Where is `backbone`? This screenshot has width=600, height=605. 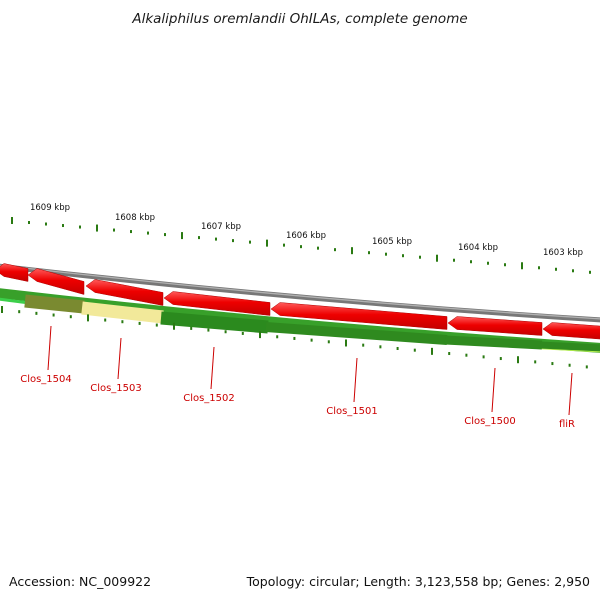
backbone is located at coordinates (300, 293).